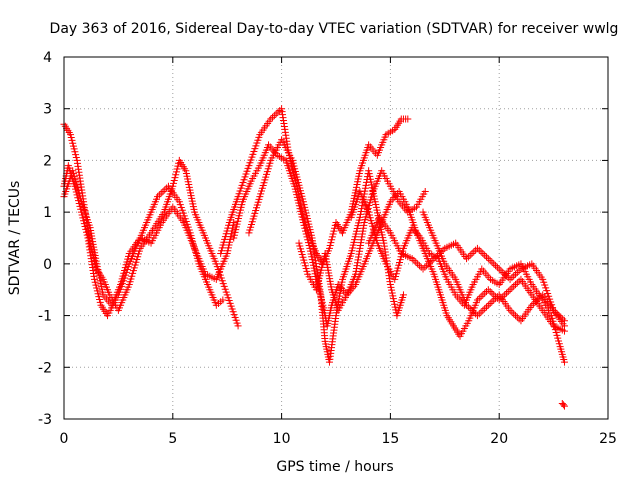  Describe the element at coordinates (47, 58) in the screenshot. I see `y-tick-label: 4` at that location.